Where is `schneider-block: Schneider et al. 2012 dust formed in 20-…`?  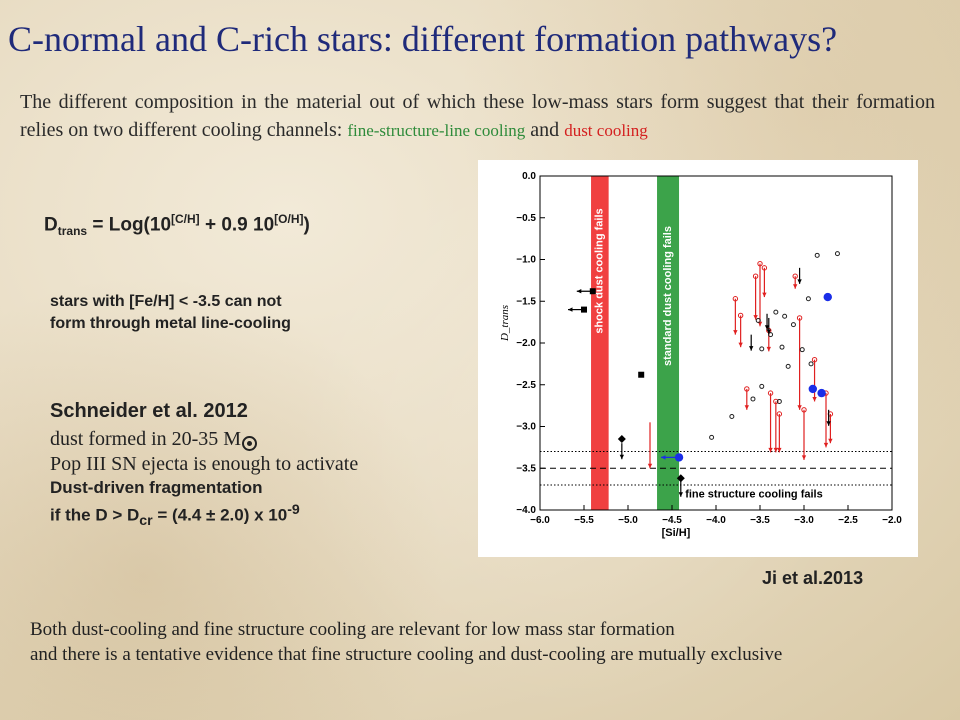
schneider-block: Schneider et al. 2012 dust formed in 20-… is located at coordinates (260, 466).